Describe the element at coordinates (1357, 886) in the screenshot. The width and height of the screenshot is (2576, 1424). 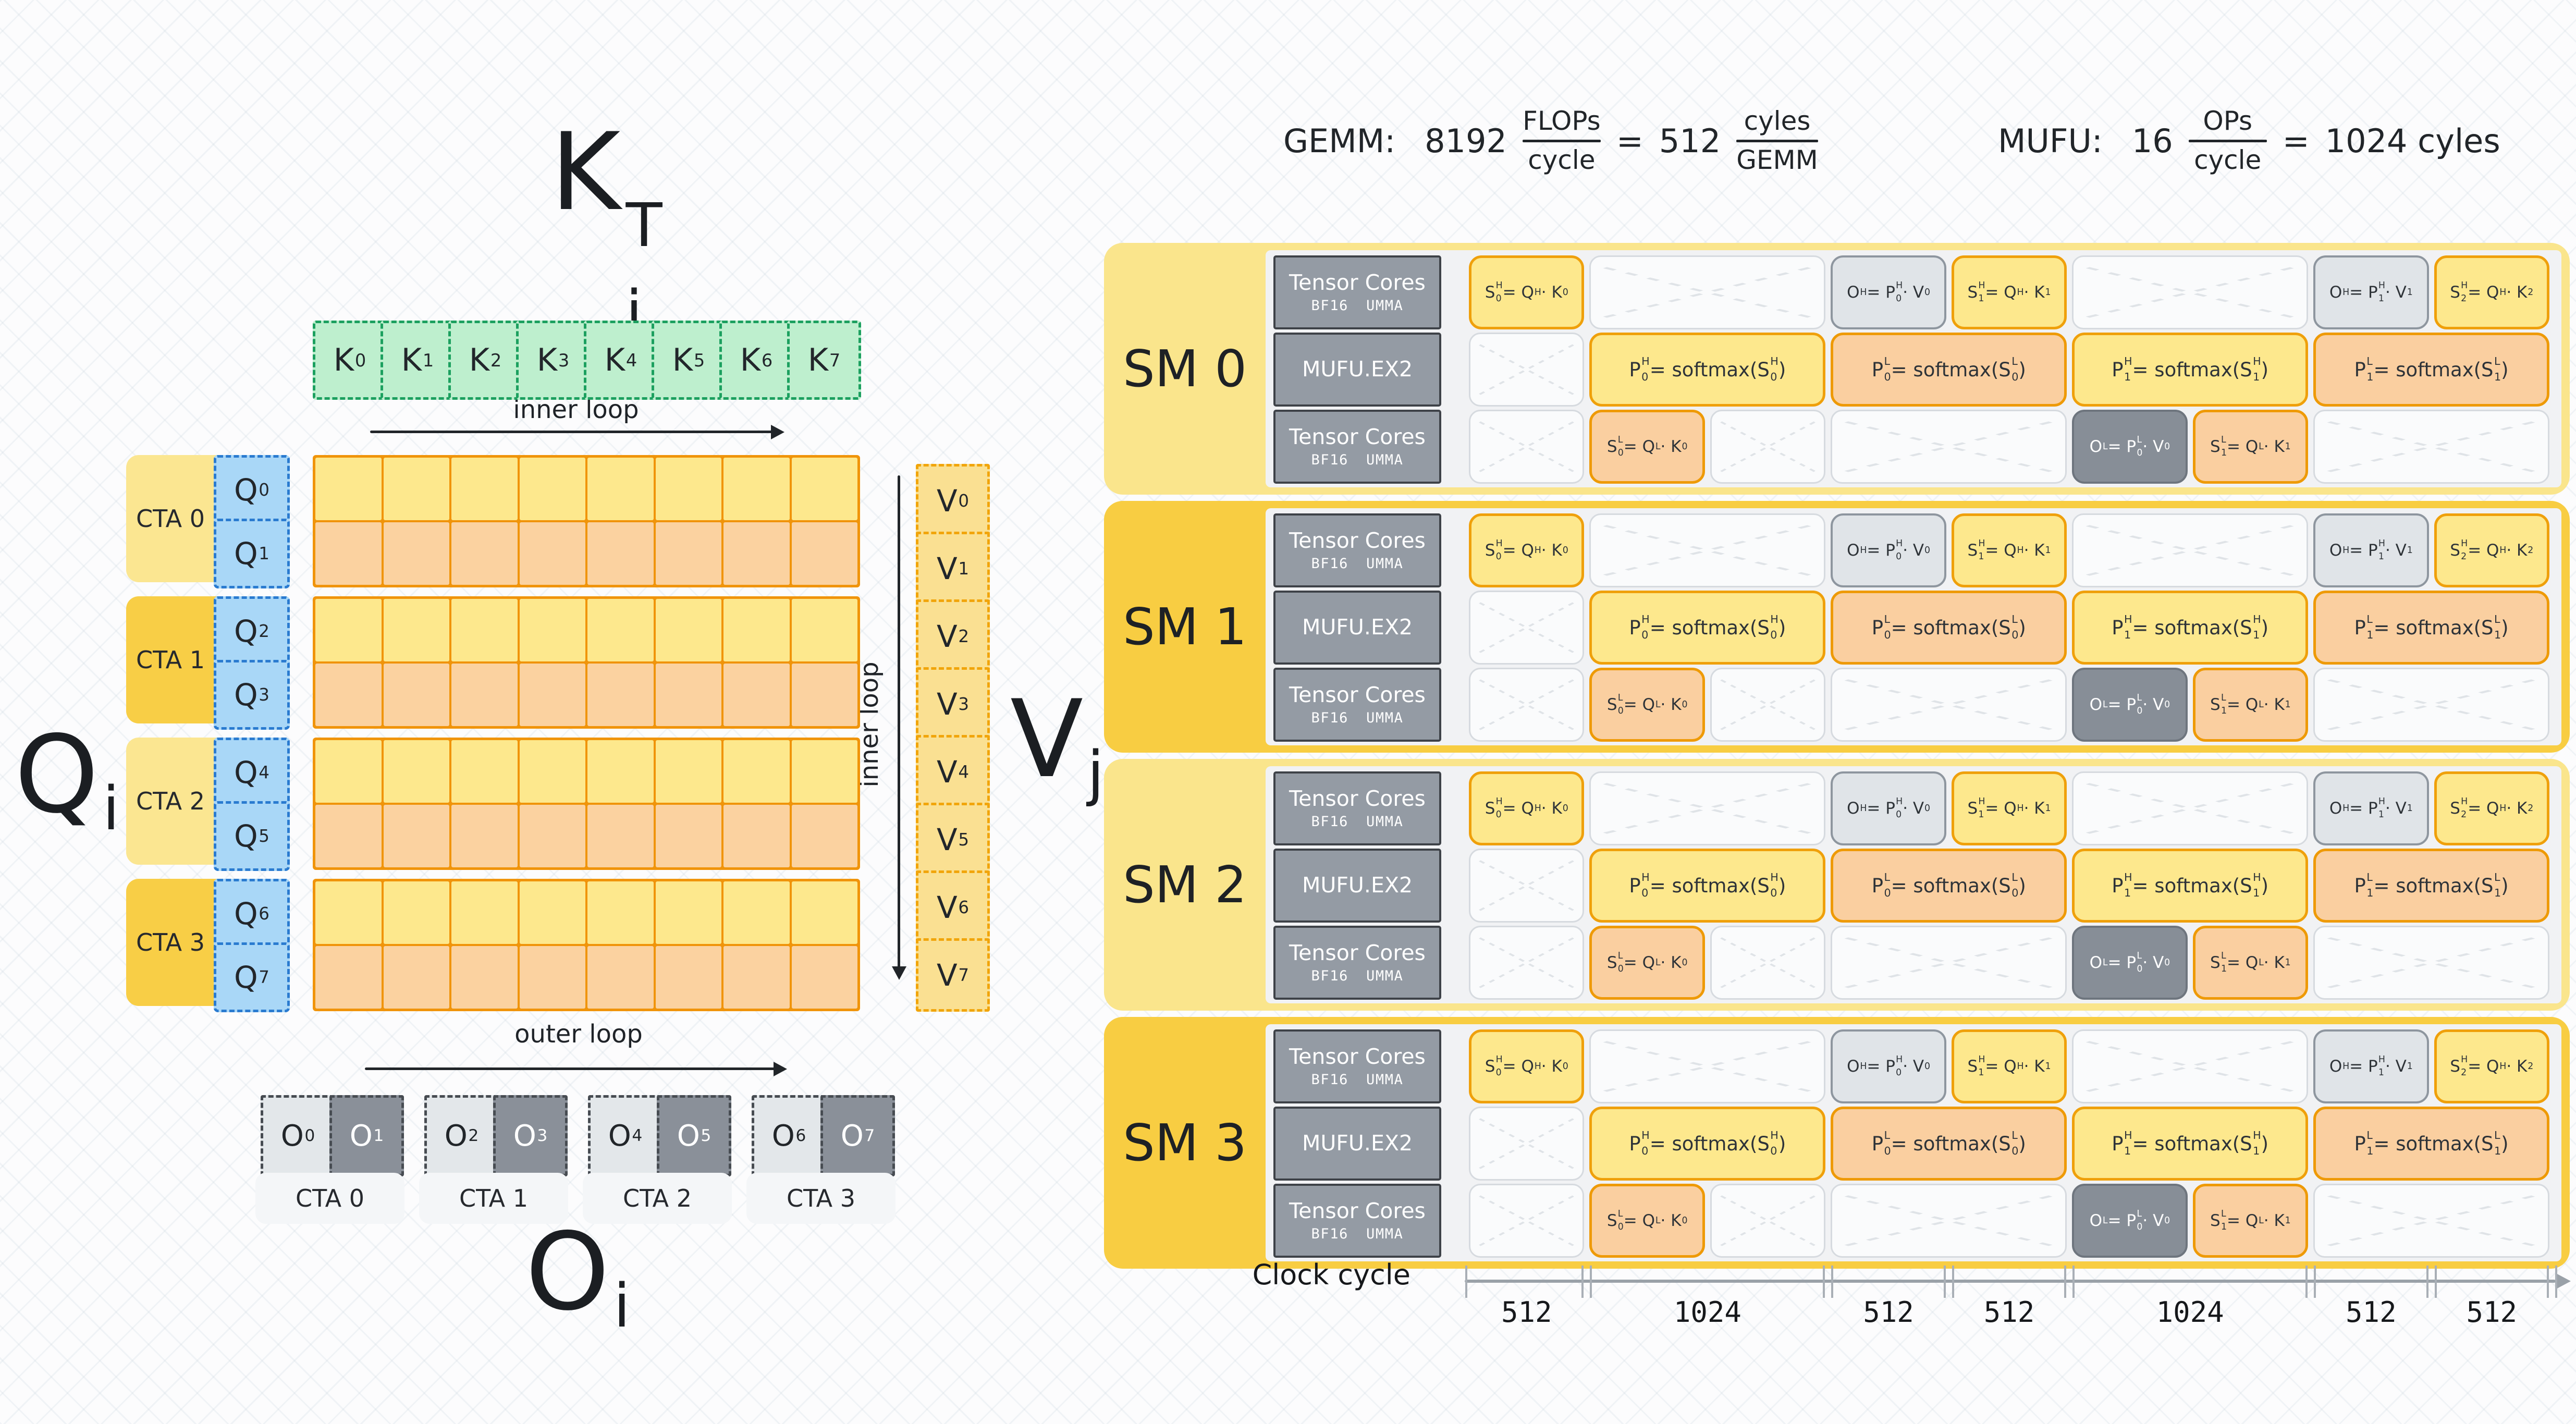
I see `unit-label: MUFU.EX2` at that location.